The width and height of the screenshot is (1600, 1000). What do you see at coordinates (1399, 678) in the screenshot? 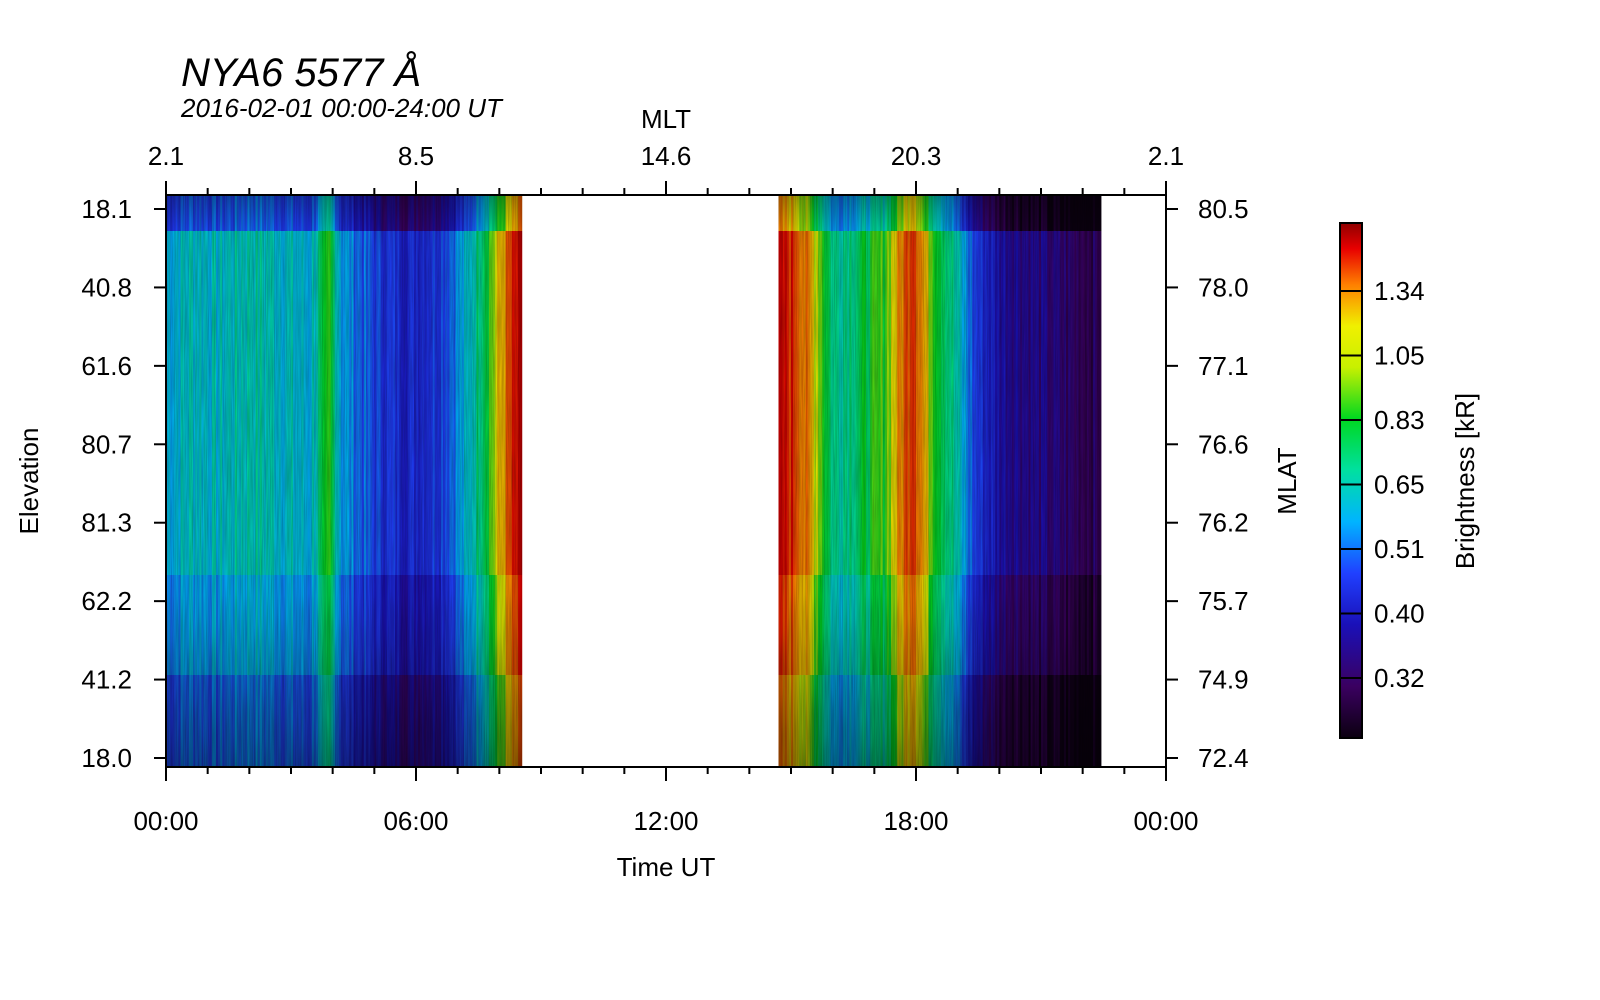
I see `colorbar-tick-label: 0.32` at bounding box center [1399, 678].